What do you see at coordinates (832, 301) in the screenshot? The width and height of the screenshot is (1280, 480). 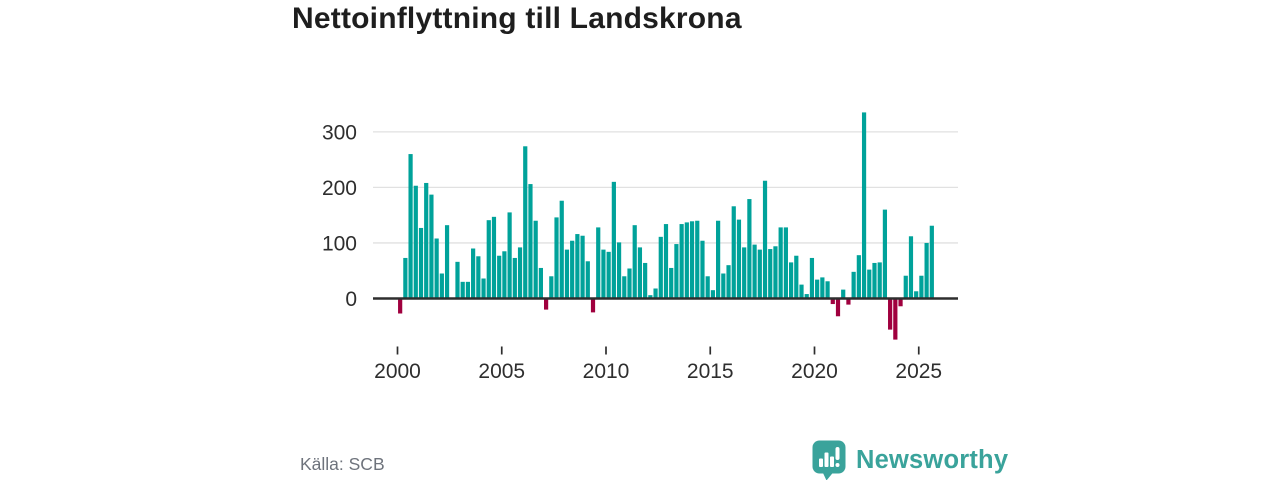 I see `bar-2020Q4` at bounding box center [832, 301].